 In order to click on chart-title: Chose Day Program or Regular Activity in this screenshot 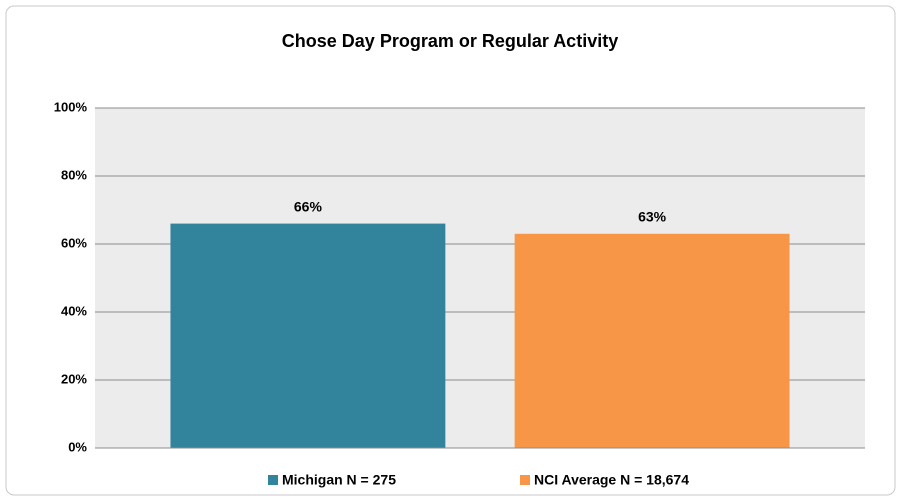, I will do `click(450, 41)`.